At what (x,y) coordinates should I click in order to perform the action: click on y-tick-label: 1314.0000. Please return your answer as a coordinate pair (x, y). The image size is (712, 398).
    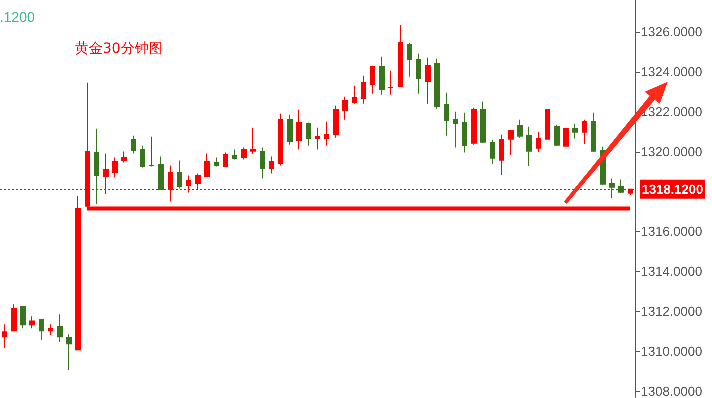
    Looking at the image, I should click on (671, 272).